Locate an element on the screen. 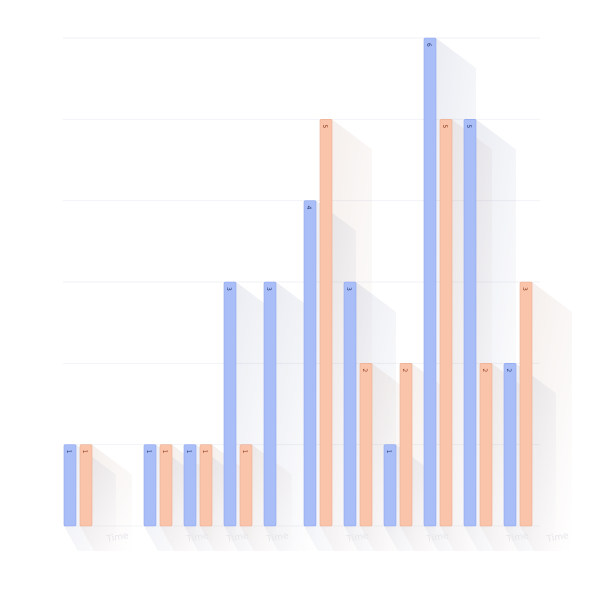 This screenshot has height=603, width=607. x-tick-labels: Time Time Time Time Time Time Time Time is located at coordinates (337, 538).